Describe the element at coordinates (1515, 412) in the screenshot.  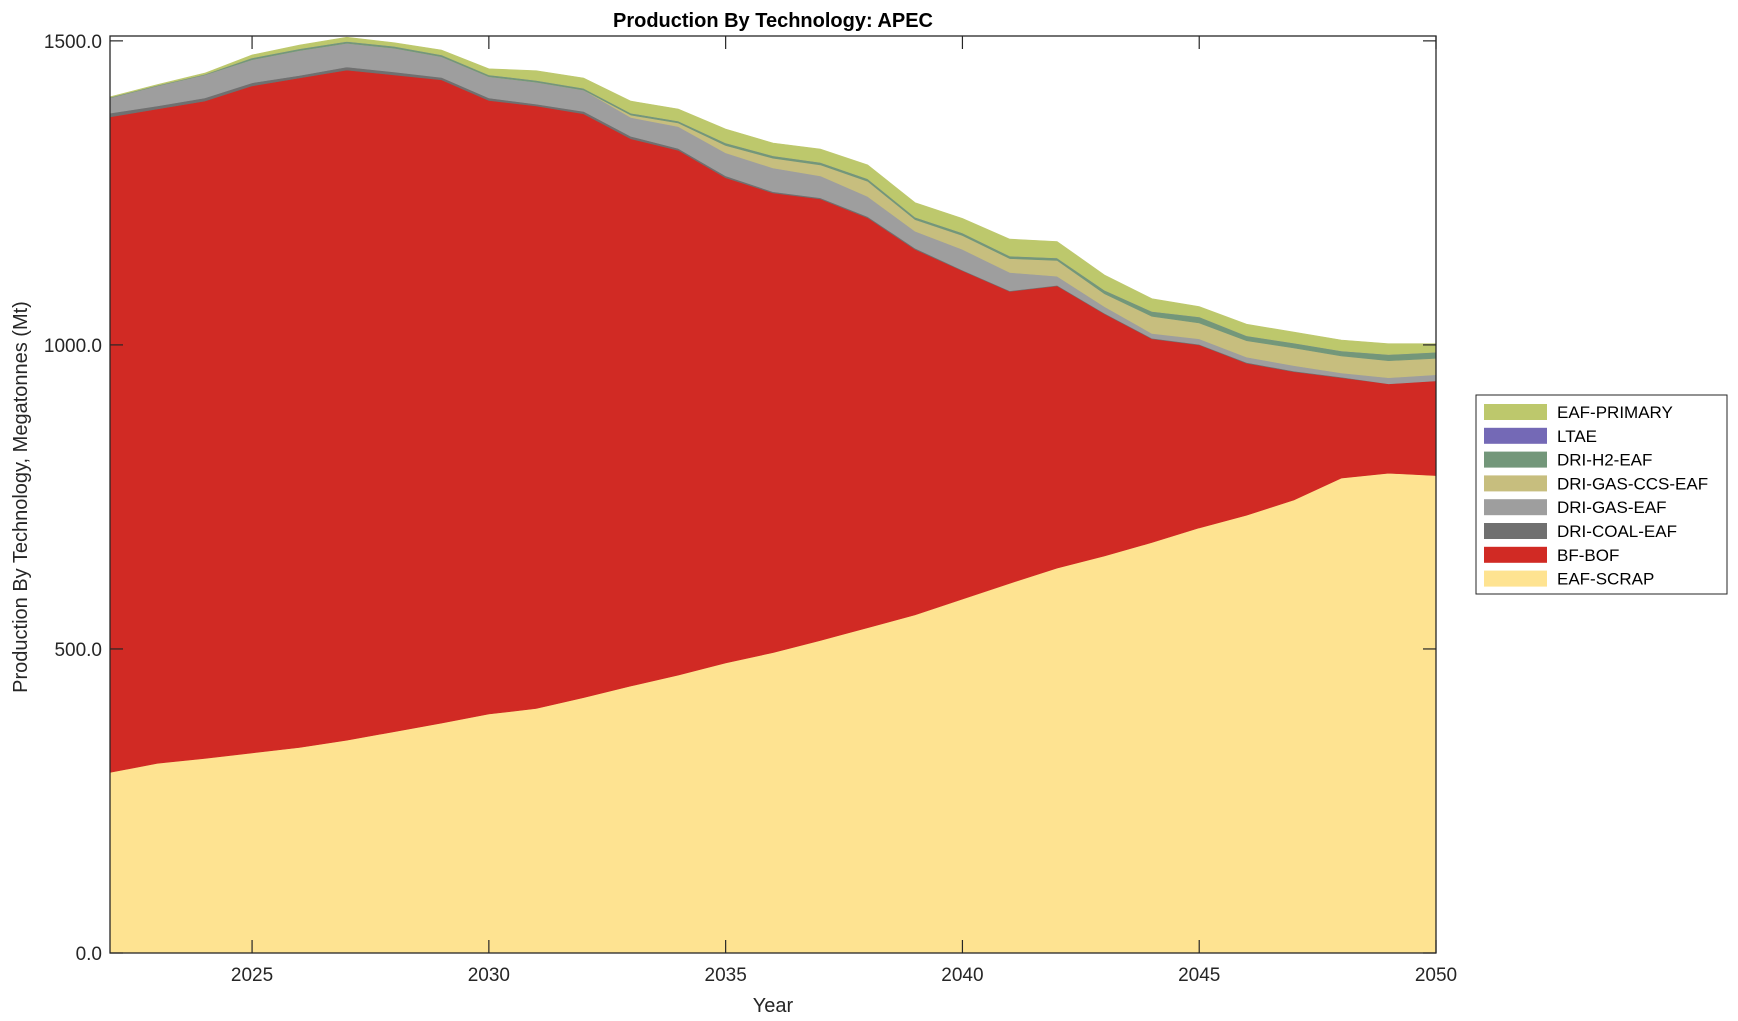
I see `legend-swatch-eaf-primary` at that location.